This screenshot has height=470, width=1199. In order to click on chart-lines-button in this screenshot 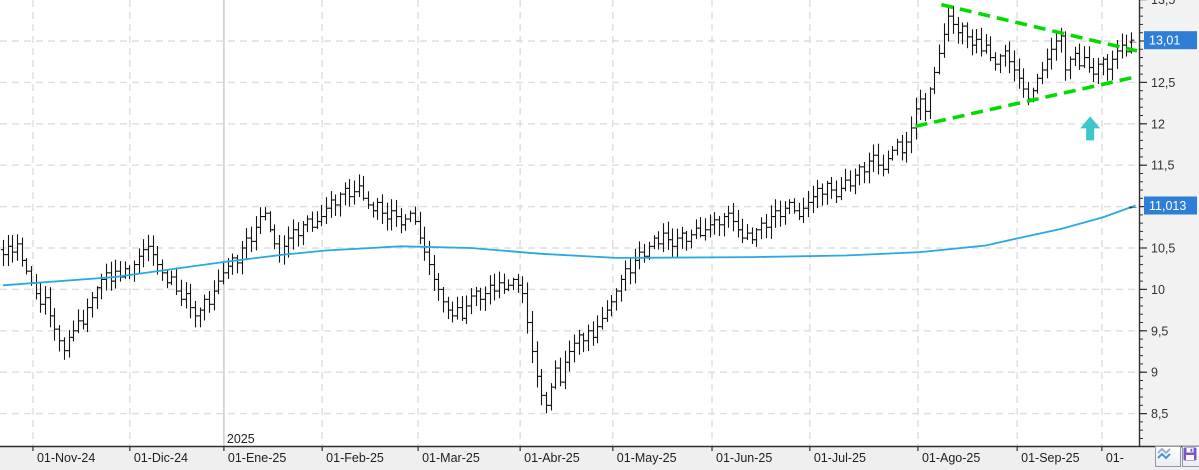, I will do `click(1168, 456)`.